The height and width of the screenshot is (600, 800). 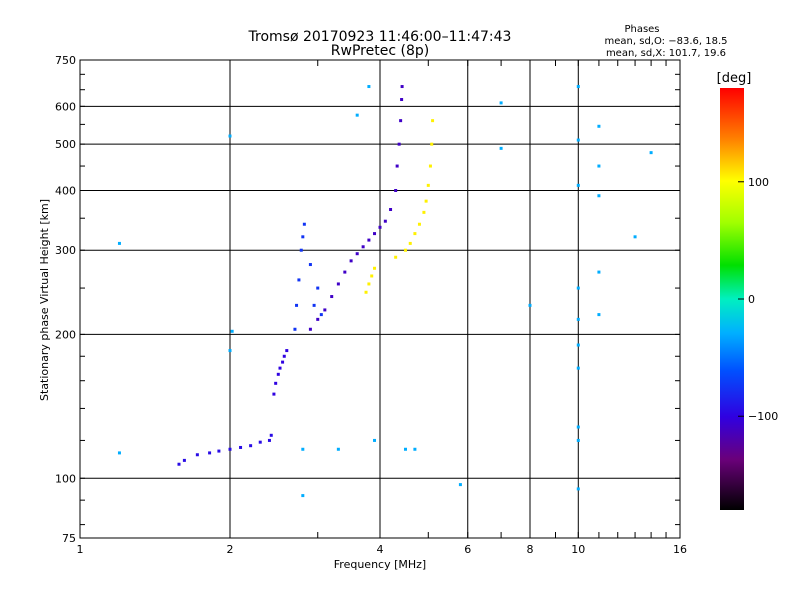 I want to click on x-tick-label: 2, so click(x=230, y=549).